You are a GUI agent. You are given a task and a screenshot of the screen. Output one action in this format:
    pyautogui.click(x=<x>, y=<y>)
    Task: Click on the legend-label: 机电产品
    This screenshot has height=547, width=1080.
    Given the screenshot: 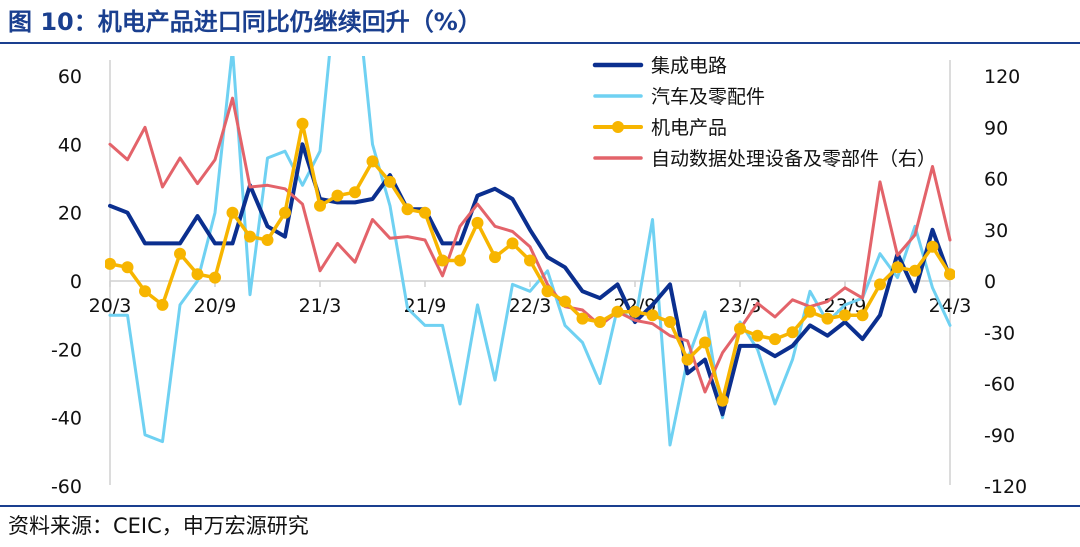 What is the action you would take?
    pyautogui.click(x=689, y=128)
    